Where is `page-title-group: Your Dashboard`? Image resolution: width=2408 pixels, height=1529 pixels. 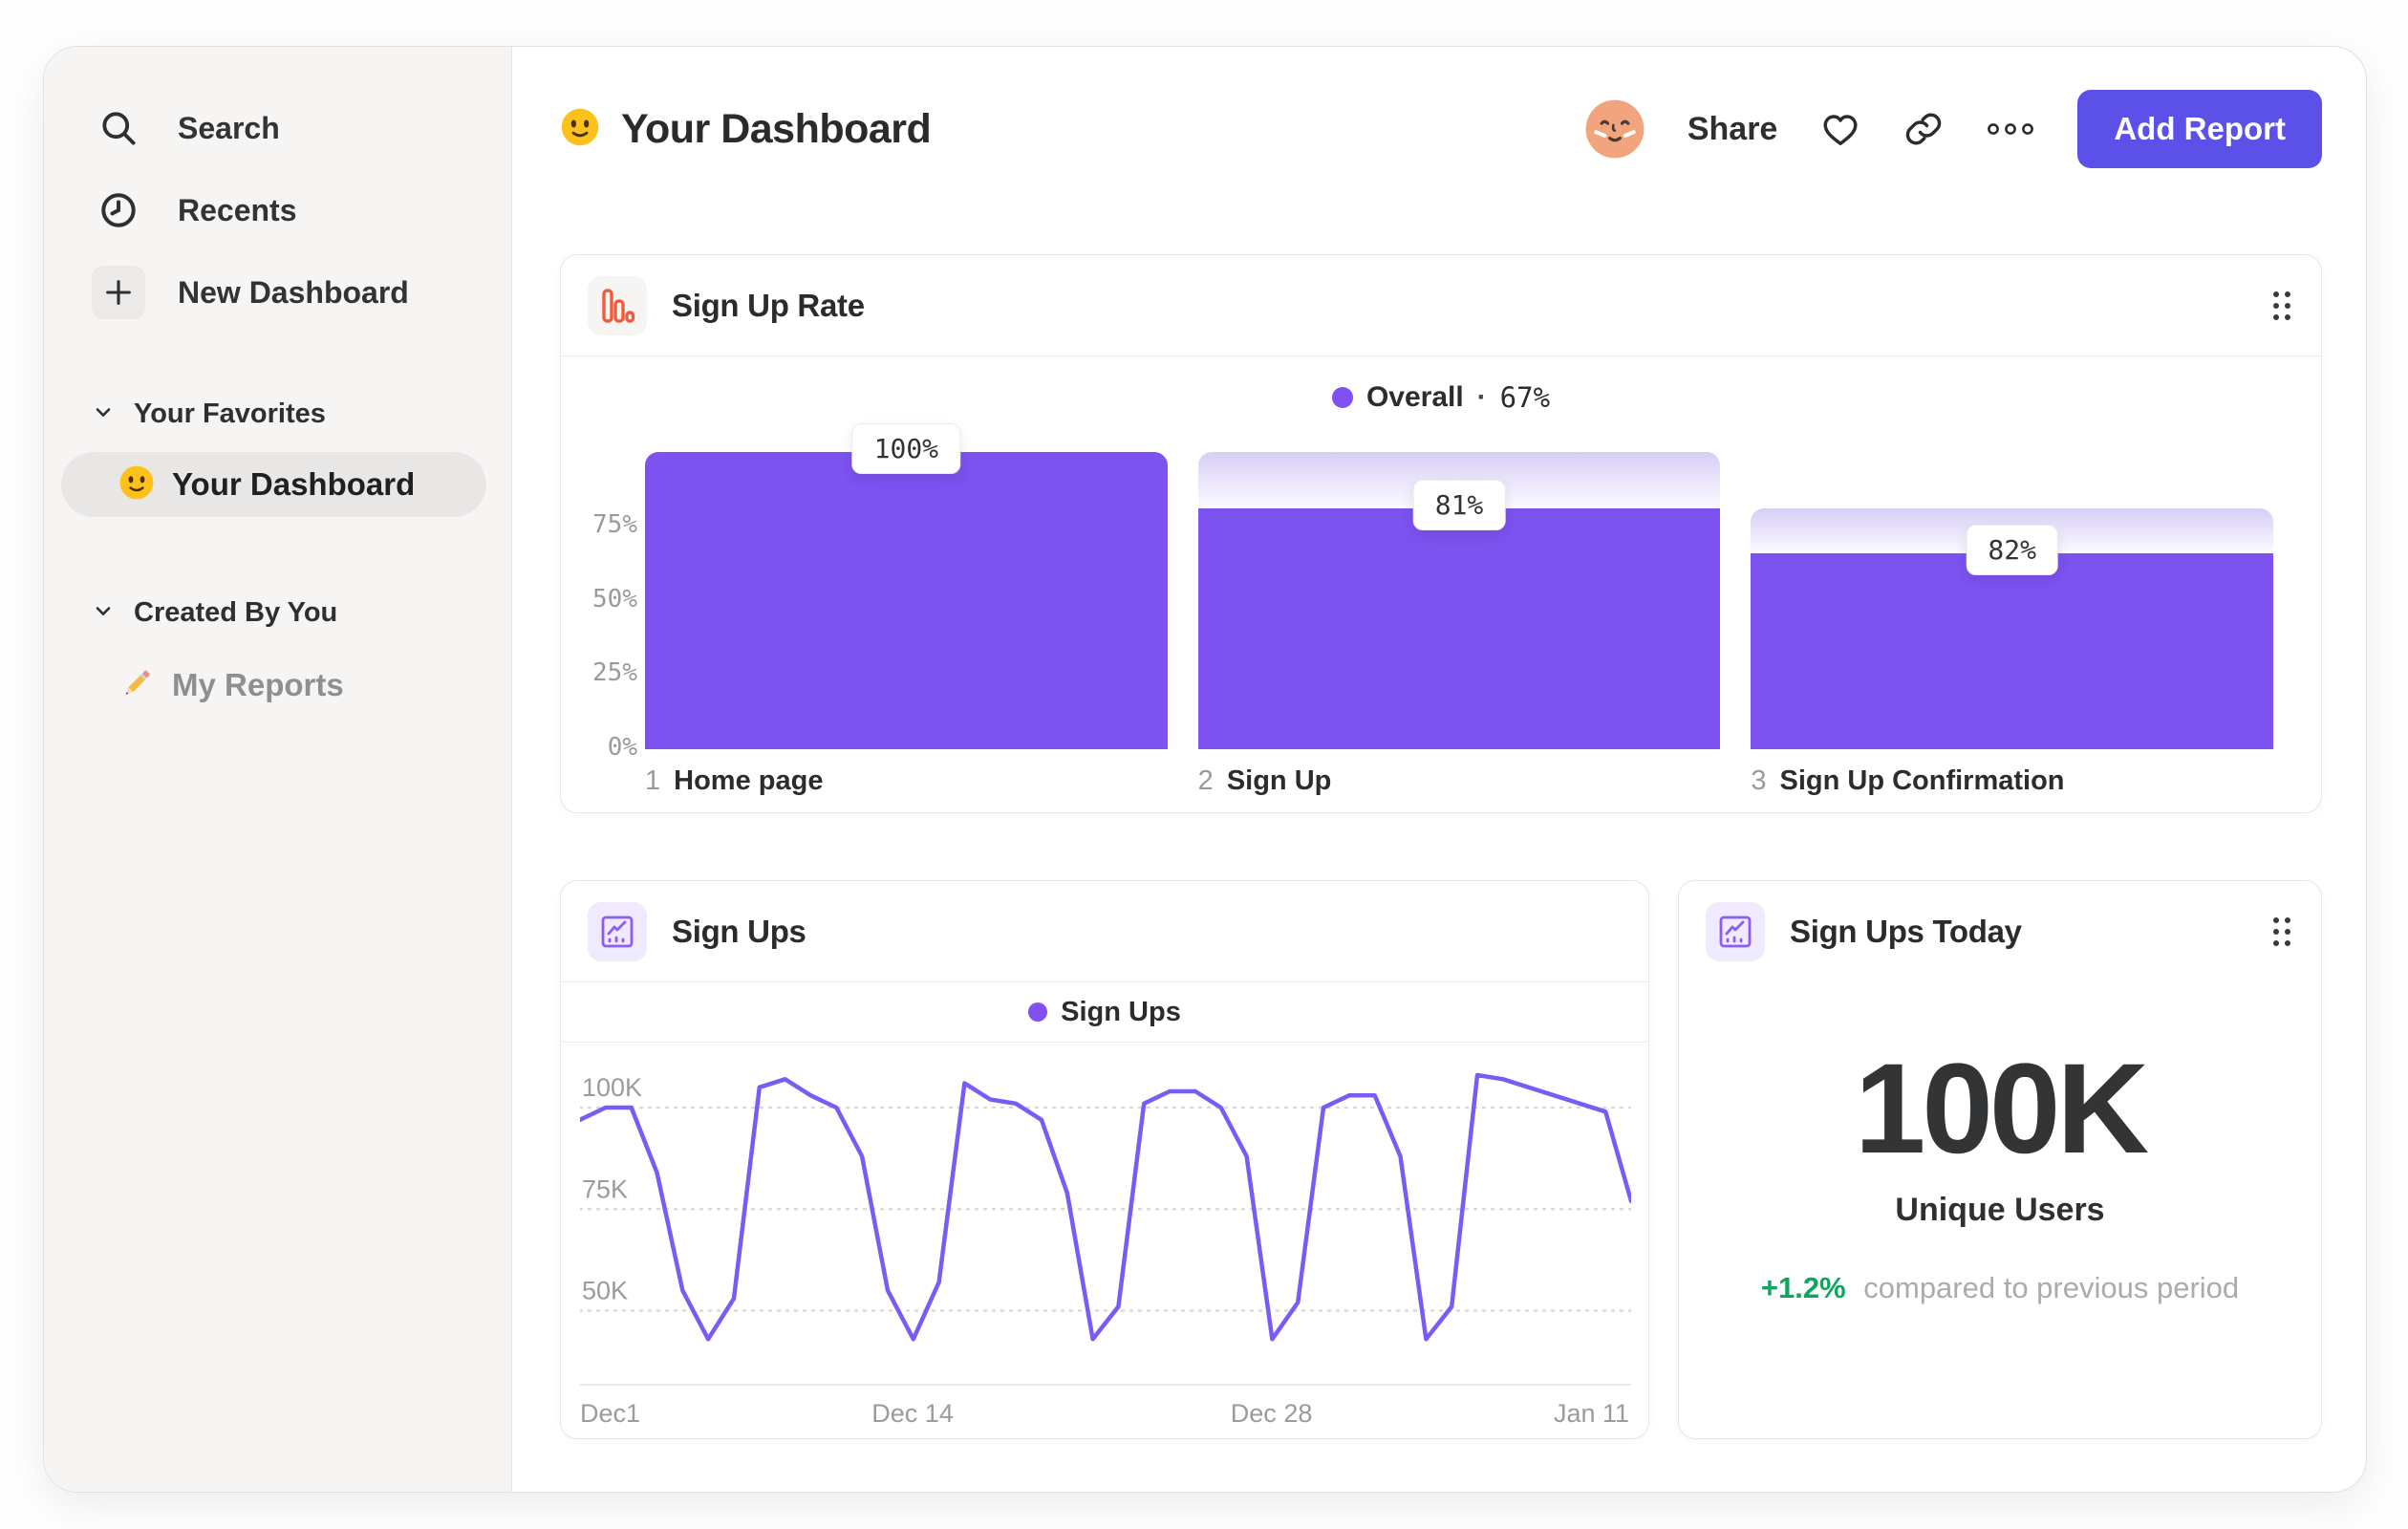 page-title-group: Your Dashboard is located at coordinates (746, 129).